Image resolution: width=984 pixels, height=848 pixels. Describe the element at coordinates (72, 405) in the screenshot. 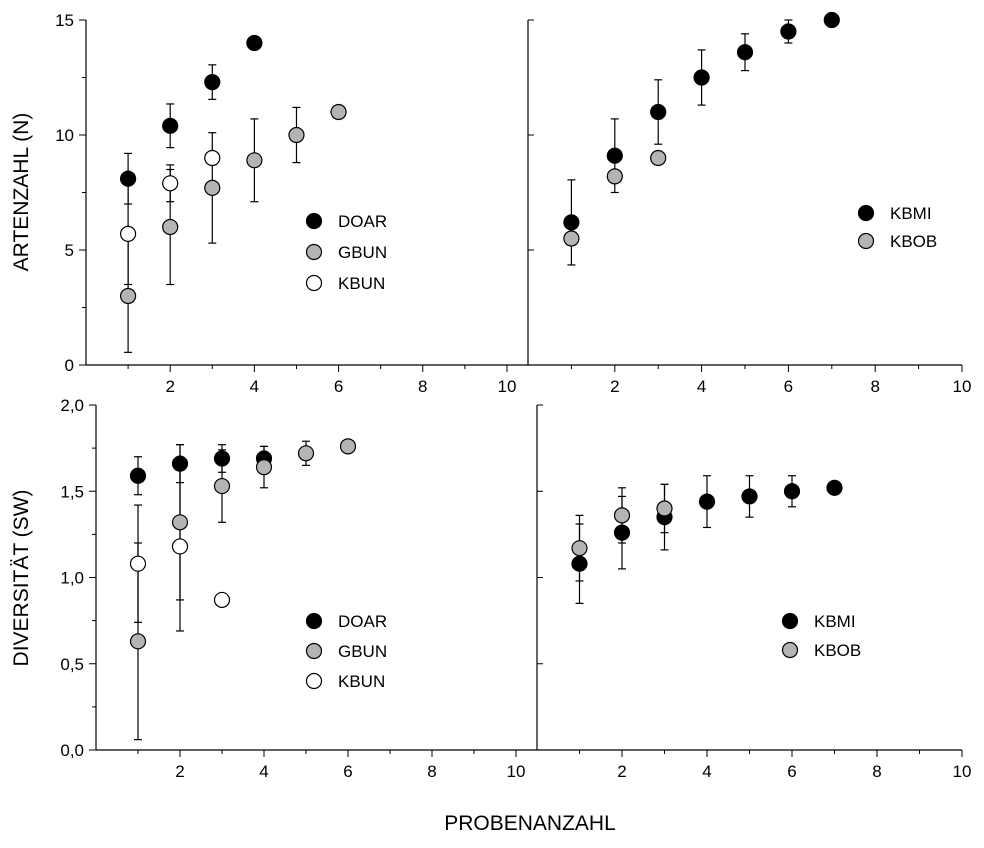

I see `y-tick-label: 2,0` at that location.